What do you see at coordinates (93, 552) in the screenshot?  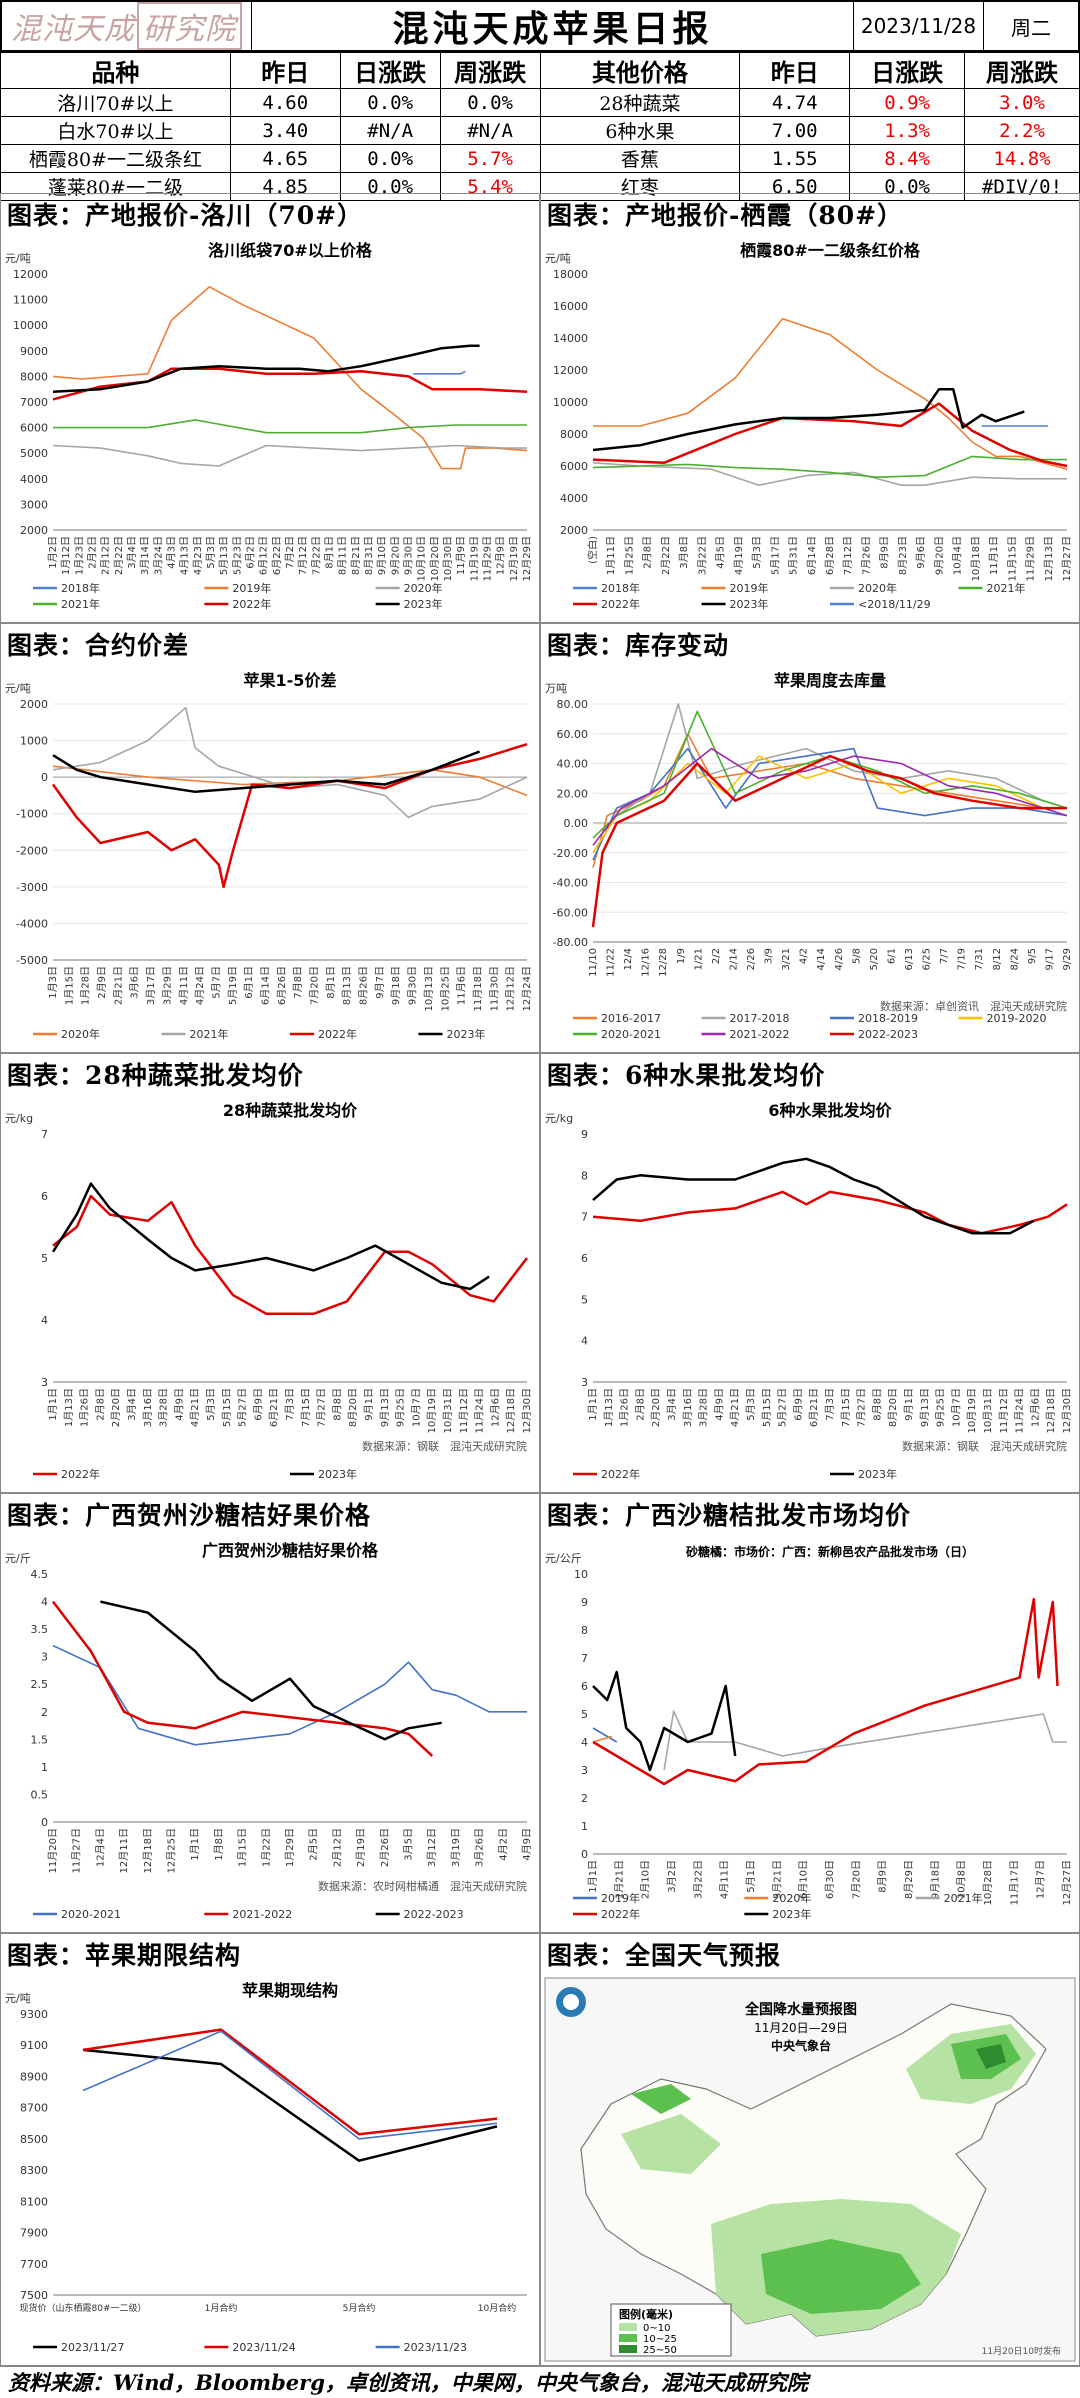 I see `x-tick-label: 2月2日` at bounding box center [93, 552].